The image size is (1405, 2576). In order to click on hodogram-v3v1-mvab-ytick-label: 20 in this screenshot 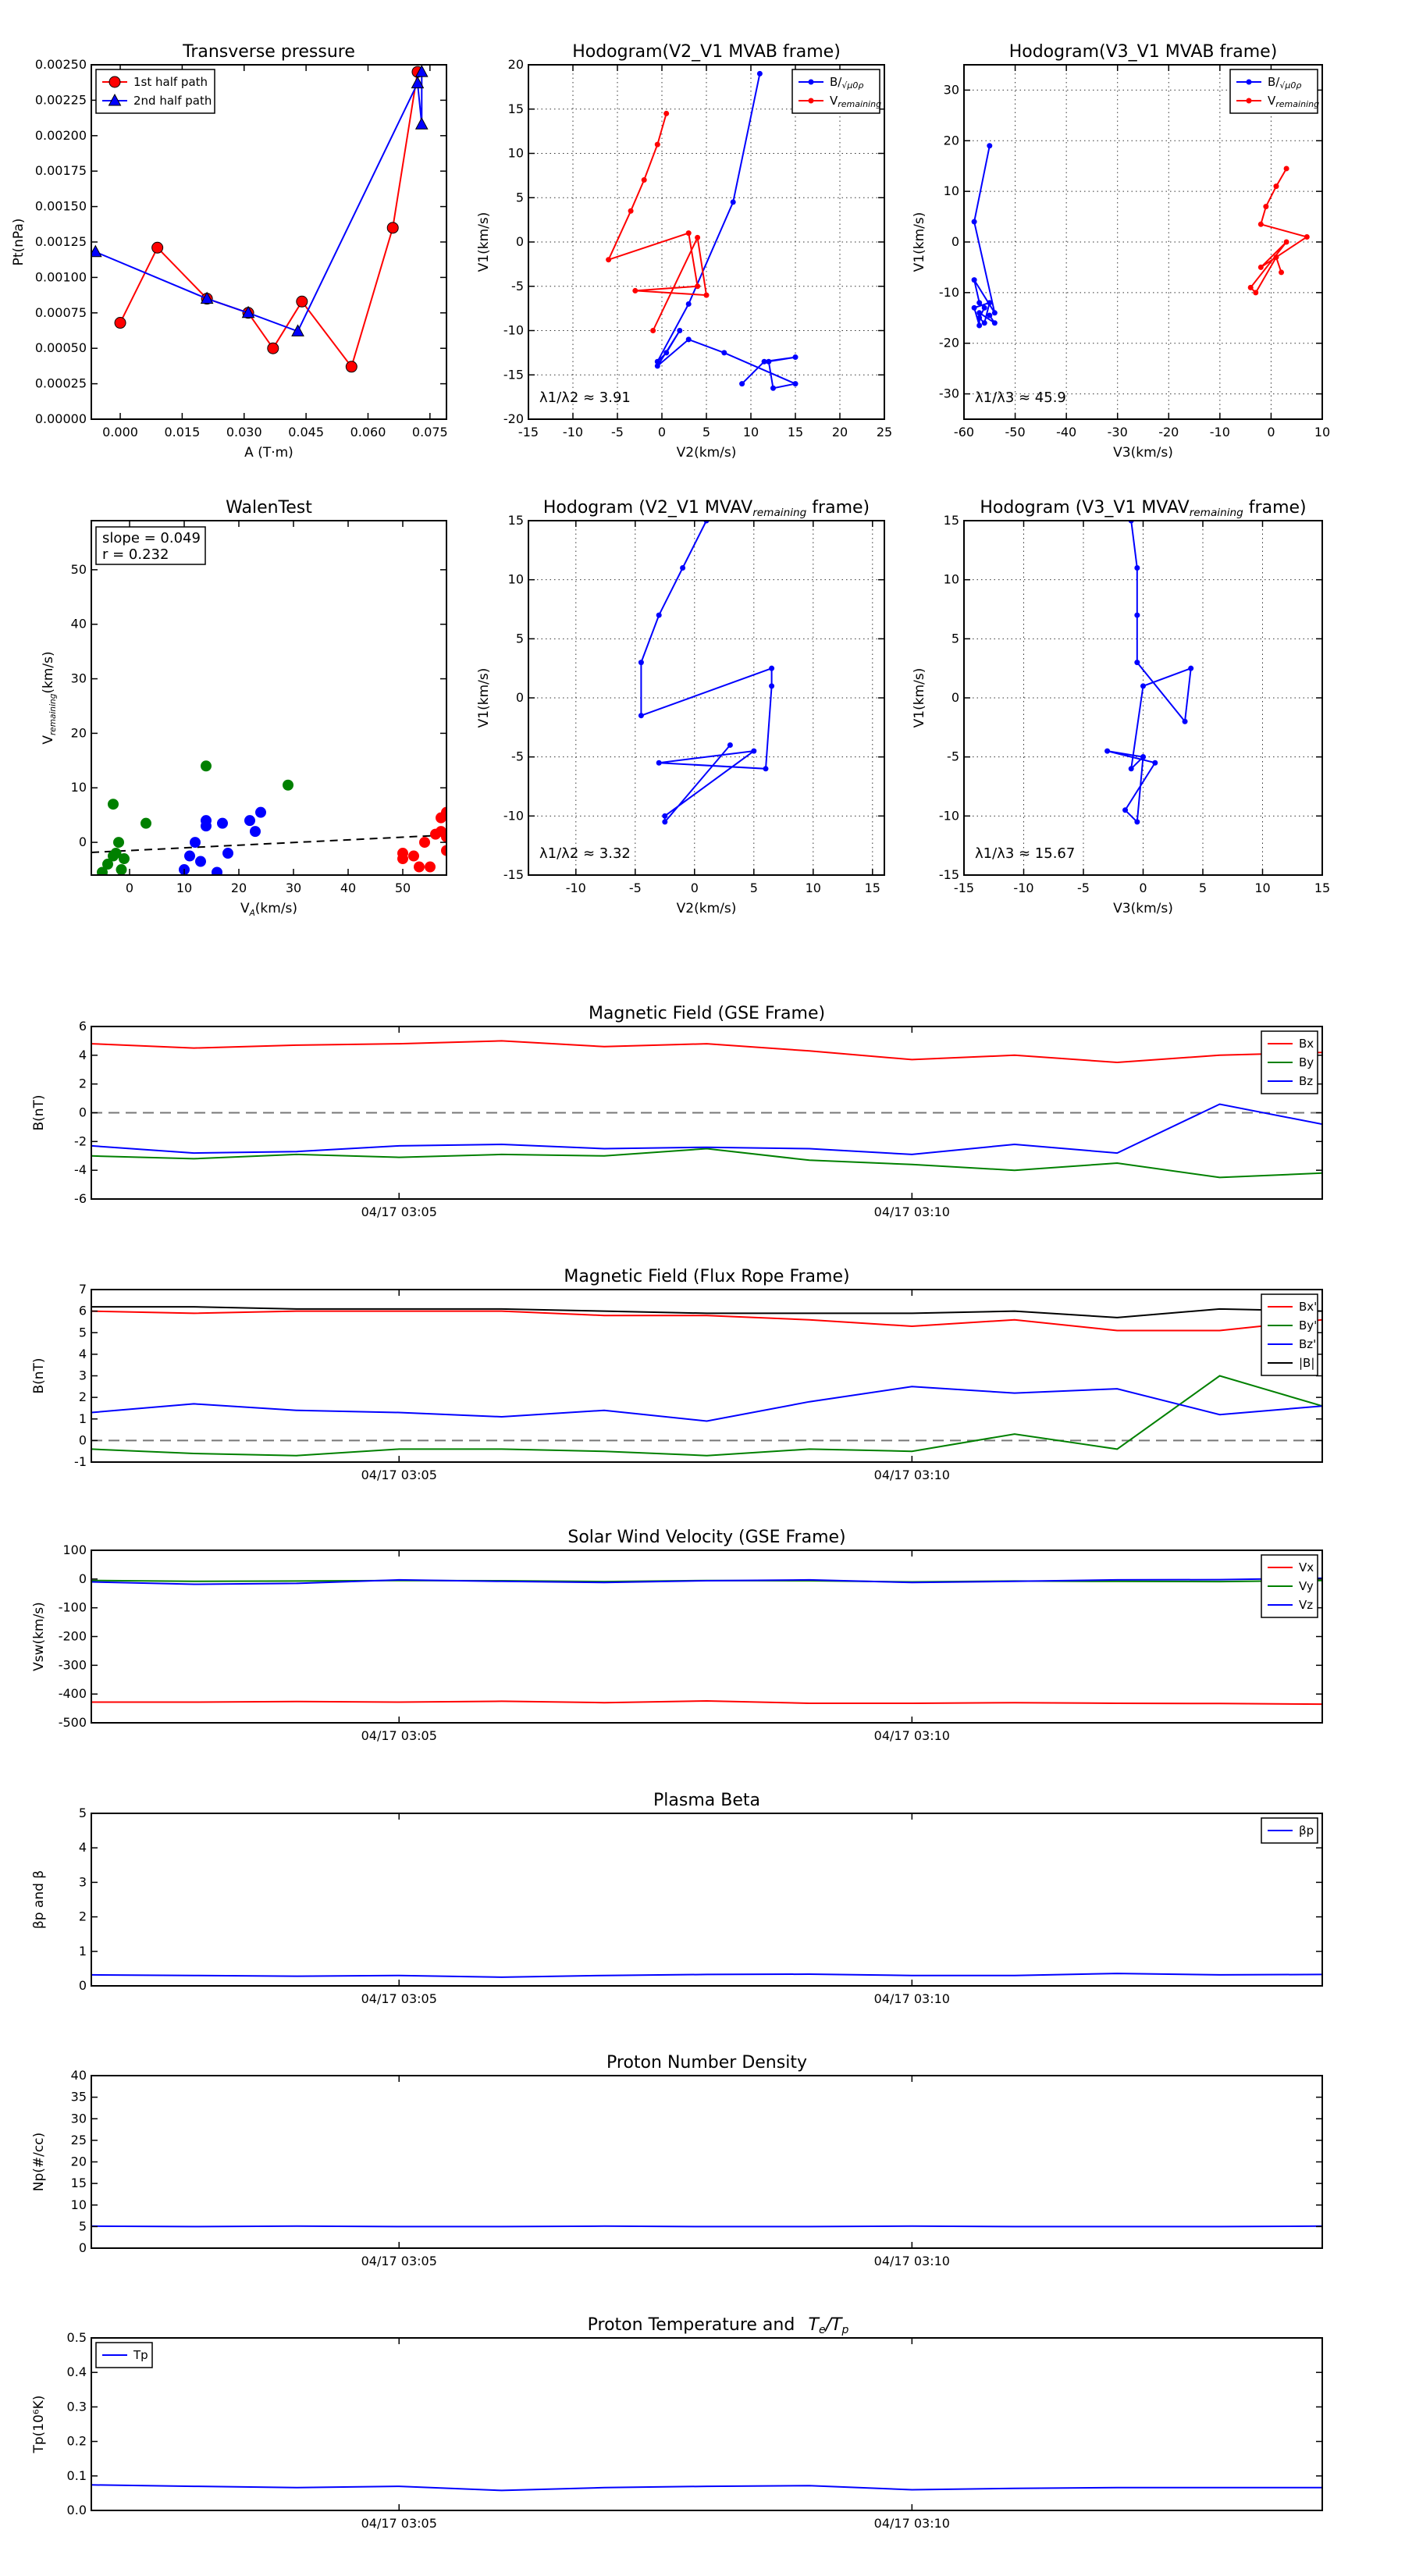, I will do `click(952, 140)`.